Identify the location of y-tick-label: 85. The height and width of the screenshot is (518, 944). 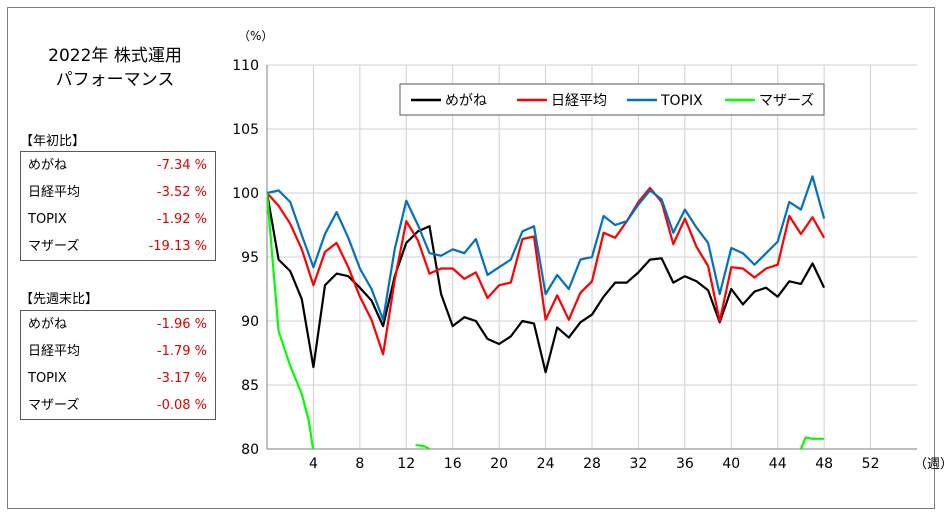
(250, 386).